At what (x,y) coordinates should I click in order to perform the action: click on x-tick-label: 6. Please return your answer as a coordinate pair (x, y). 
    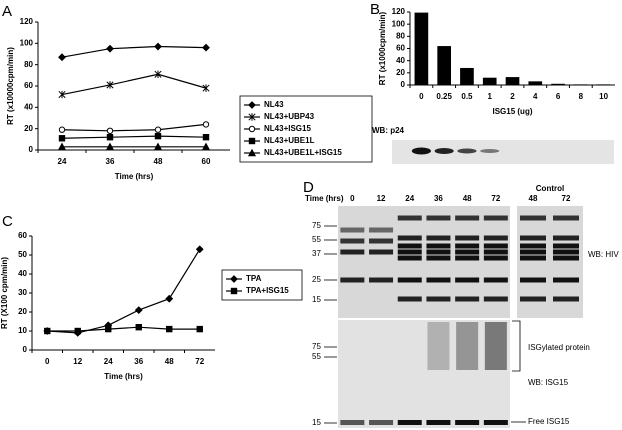
    Looking at the image, I should click on (558, 96).